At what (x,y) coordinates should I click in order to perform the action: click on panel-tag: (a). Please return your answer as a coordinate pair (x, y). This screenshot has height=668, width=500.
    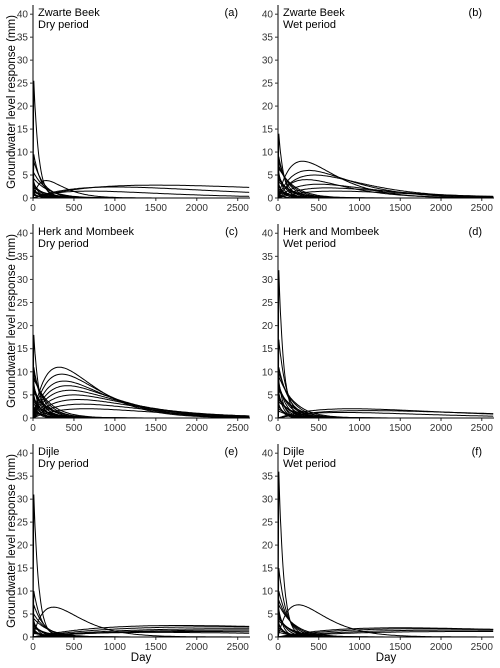
    Looking at the image, I should click on (231, 13).